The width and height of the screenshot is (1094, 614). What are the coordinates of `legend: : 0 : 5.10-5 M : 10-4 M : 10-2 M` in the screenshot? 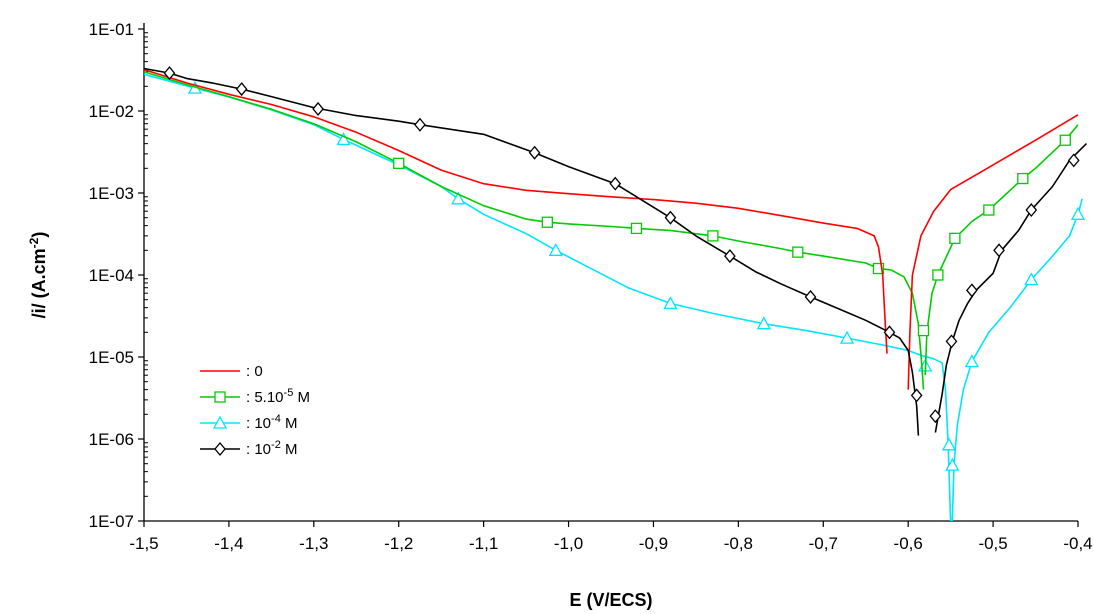 It's located at (255, 410).